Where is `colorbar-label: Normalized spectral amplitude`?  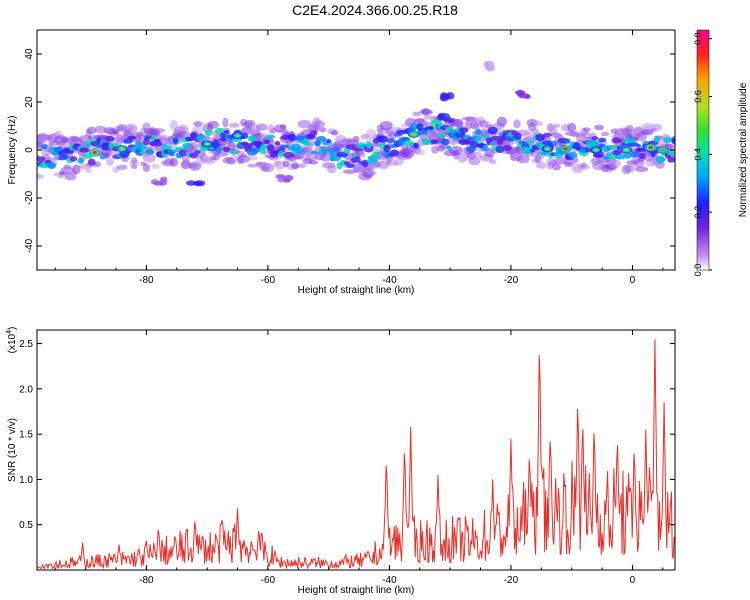 colorbar-label: Normalized spectral amplitude is located at coordinates (743, 149).